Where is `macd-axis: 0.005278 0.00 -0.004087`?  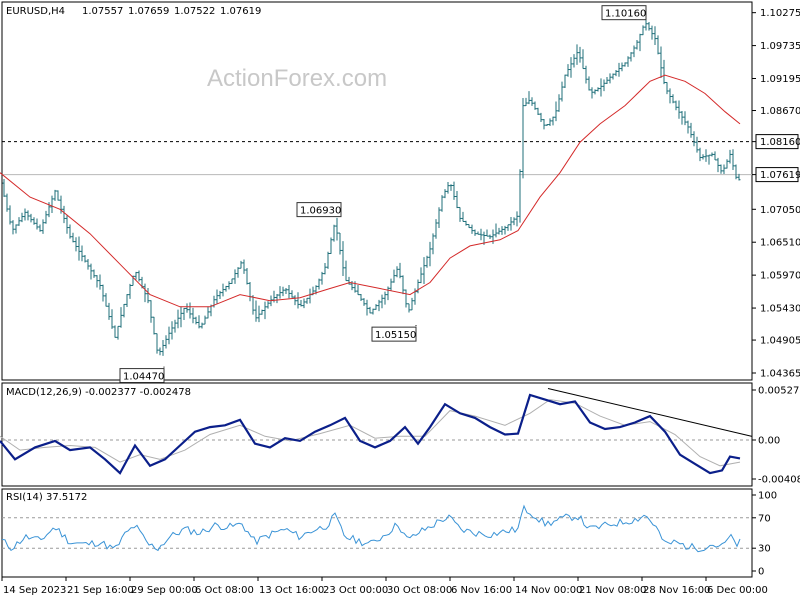 macd-axis: 0.005278 0.00 -0.004087 is located at coordinates (776, 436).